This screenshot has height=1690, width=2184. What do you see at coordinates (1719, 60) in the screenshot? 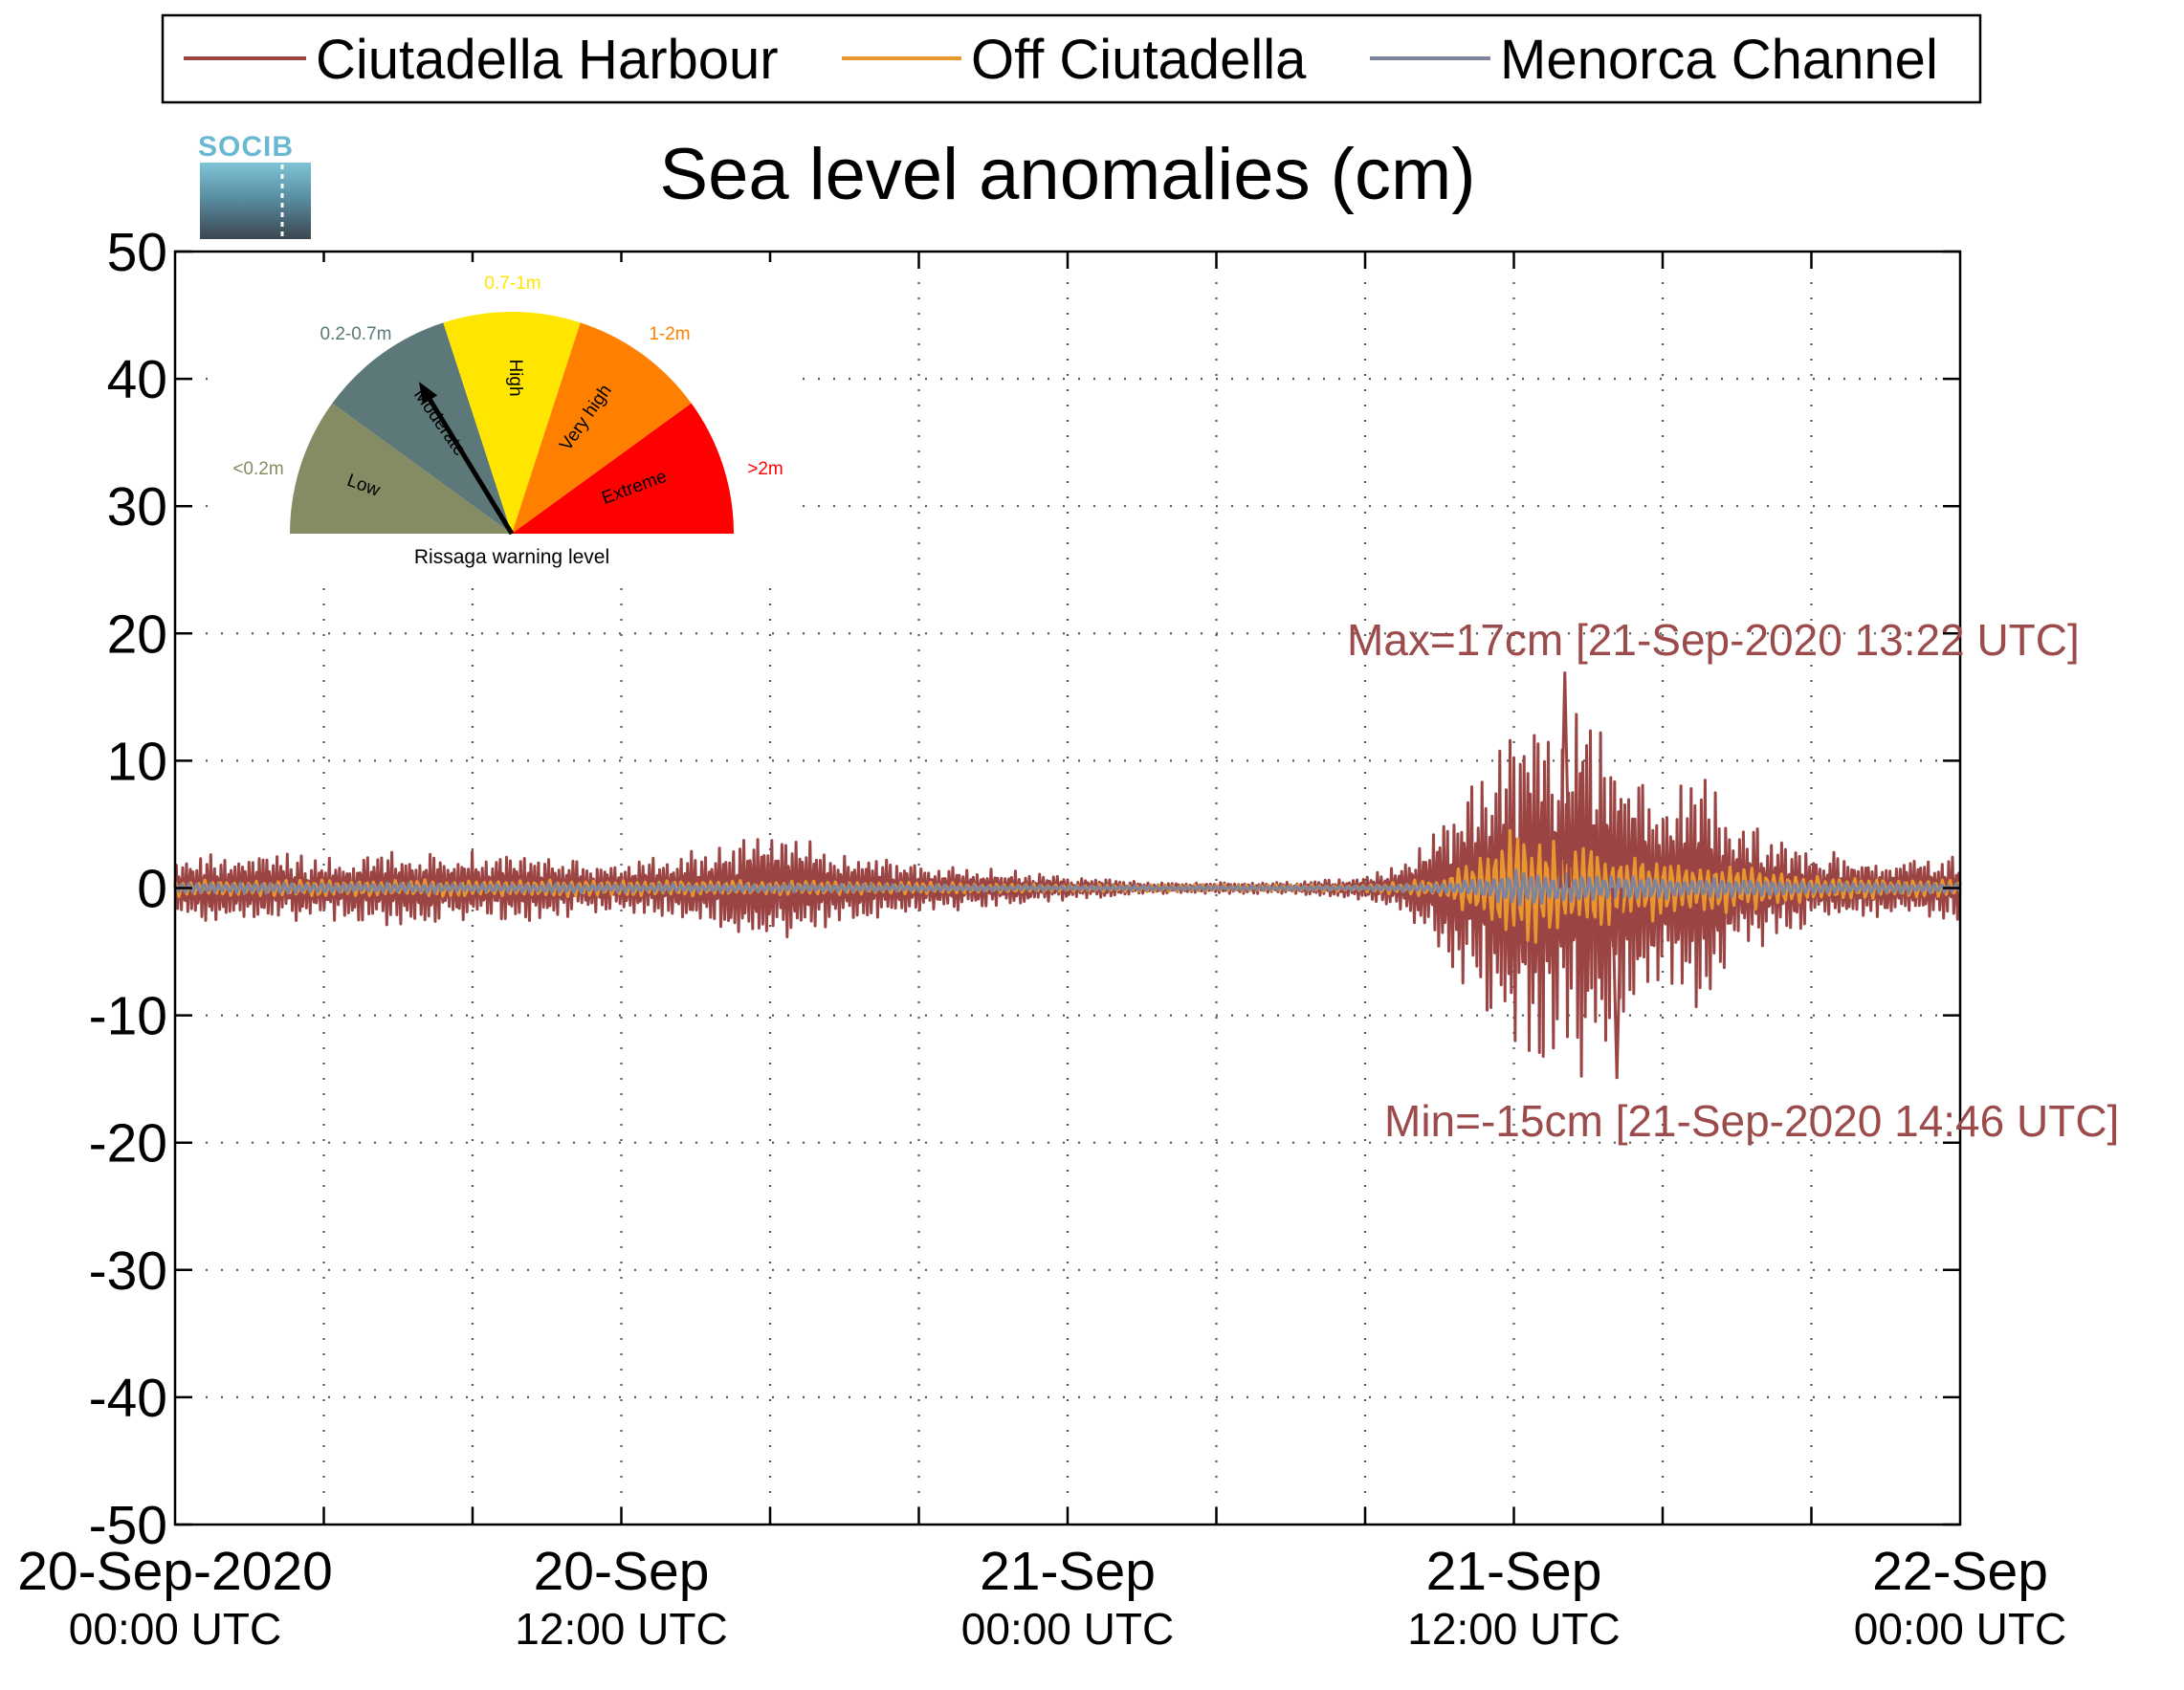
I see `legend-label-menorca-channel: Menorca Channel` at bounding box center [1719, 60].